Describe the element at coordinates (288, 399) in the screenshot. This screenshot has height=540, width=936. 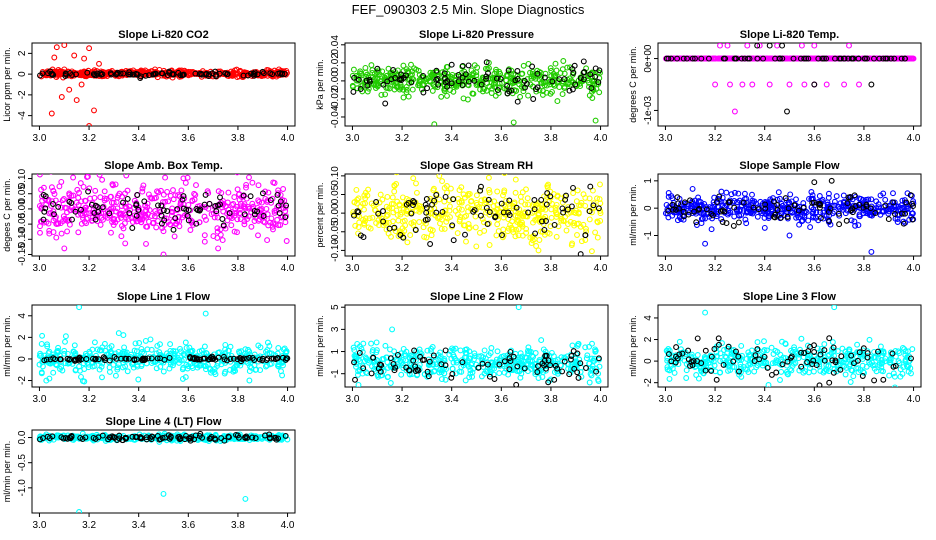
I see `x-tick-label: 4.0` at that location.